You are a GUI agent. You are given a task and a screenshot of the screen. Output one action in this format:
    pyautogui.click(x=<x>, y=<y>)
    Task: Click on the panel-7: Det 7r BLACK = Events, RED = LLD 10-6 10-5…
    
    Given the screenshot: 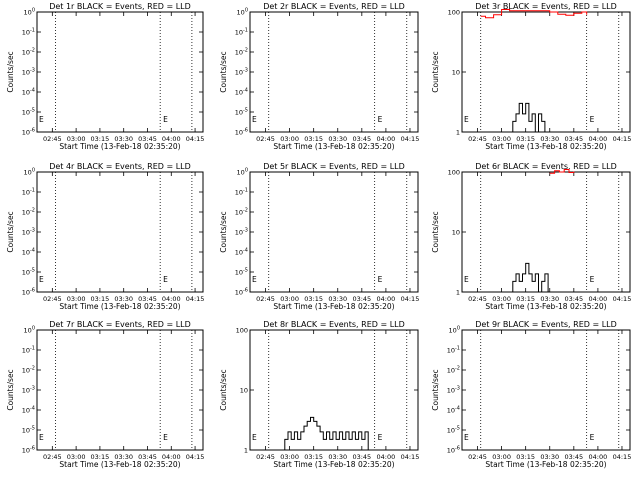 What is the action you would take?
    pyautogui.click(x=105, y=394)
    